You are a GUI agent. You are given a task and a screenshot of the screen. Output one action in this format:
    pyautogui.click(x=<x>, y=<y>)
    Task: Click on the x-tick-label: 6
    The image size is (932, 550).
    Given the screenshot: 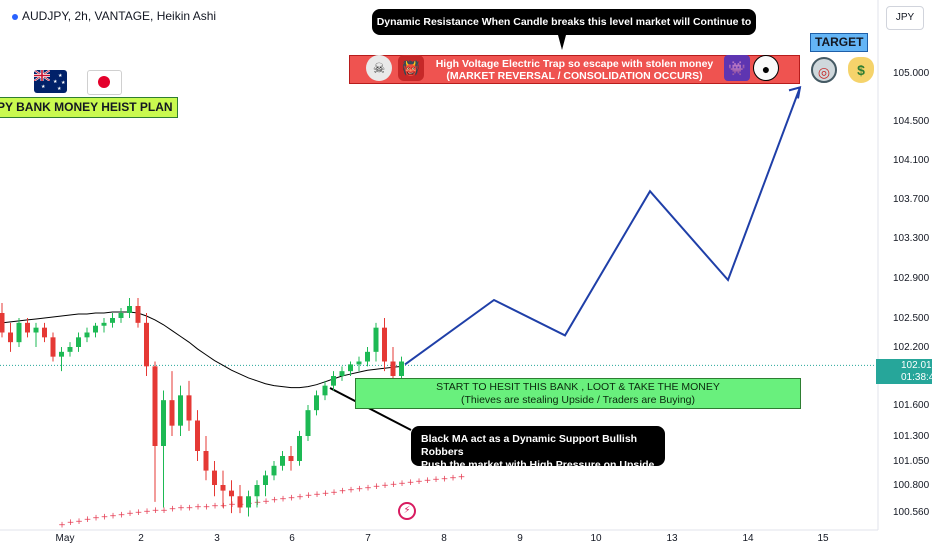 What is the action you would take?
    pyautogui.click(x=292, y=538)
    